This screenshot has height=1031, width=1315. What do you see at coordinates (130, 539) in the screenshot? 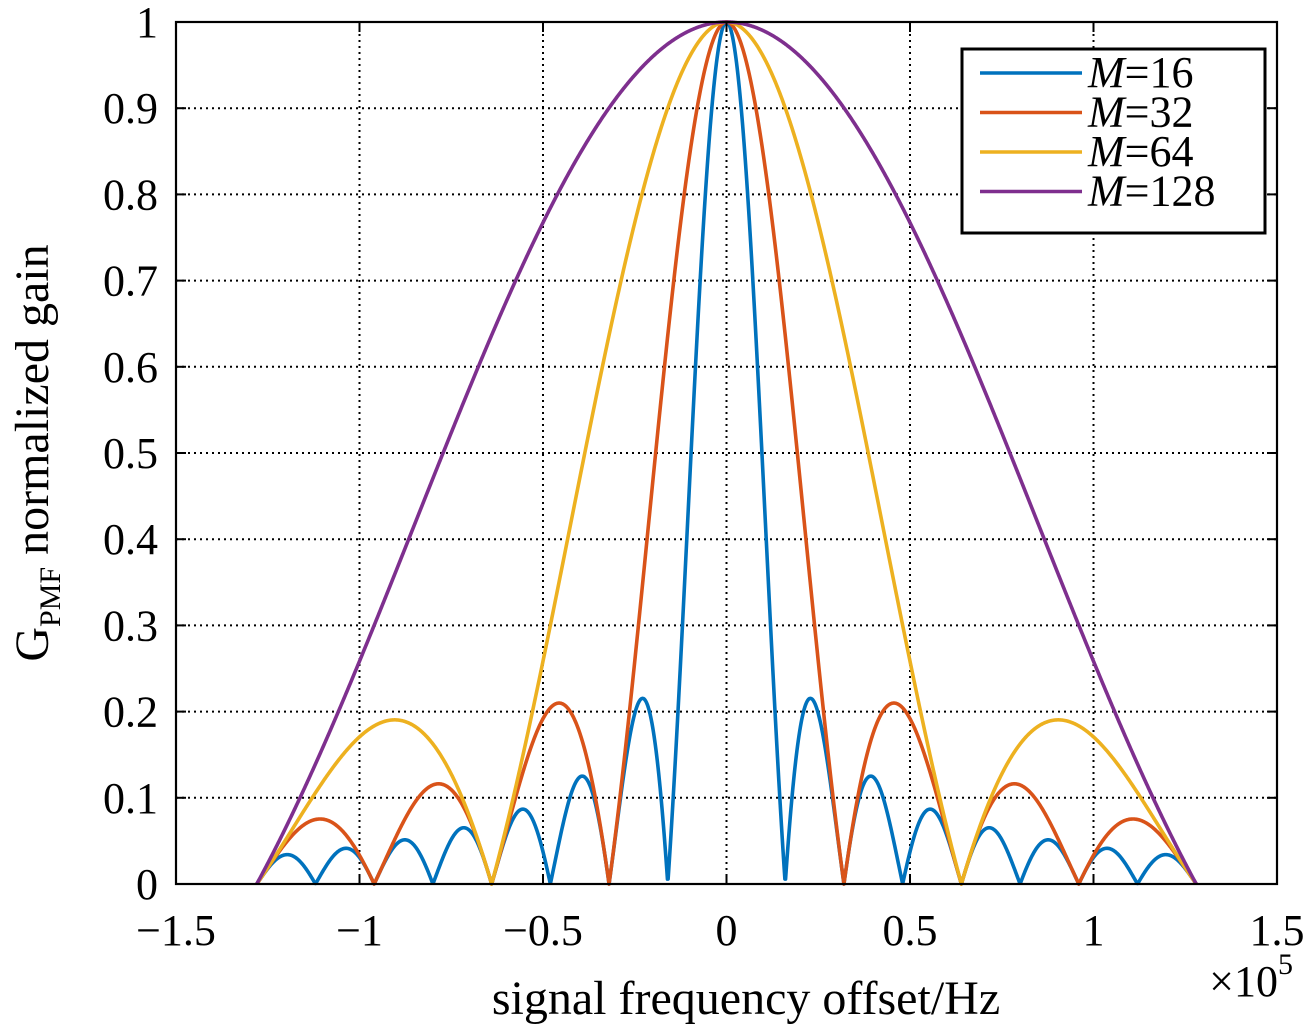
I see `y-tick-label: 0.4` at bounding box center [130, 539].